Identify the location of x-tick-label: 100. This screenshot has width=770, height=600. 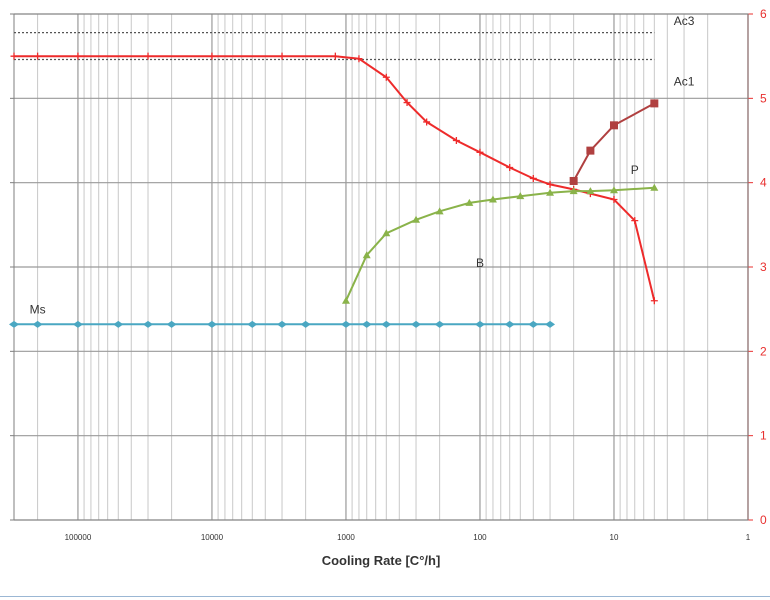
(480, 537).